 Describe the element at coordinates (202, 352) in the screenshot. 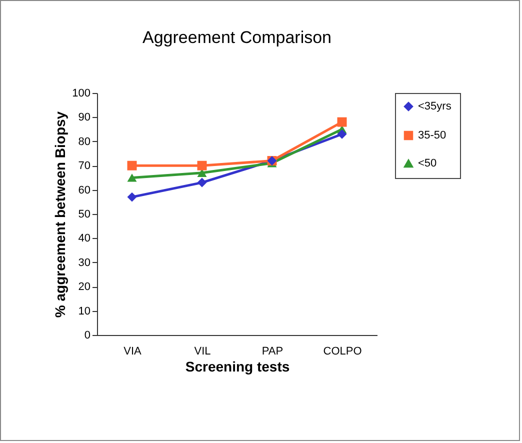

I see `x-tick-label: VIL` at that location.